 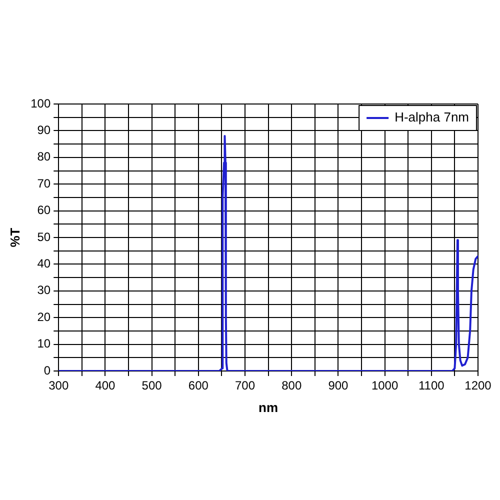 I want to click on y-tick-label: 10, so click(x=44, y=343).